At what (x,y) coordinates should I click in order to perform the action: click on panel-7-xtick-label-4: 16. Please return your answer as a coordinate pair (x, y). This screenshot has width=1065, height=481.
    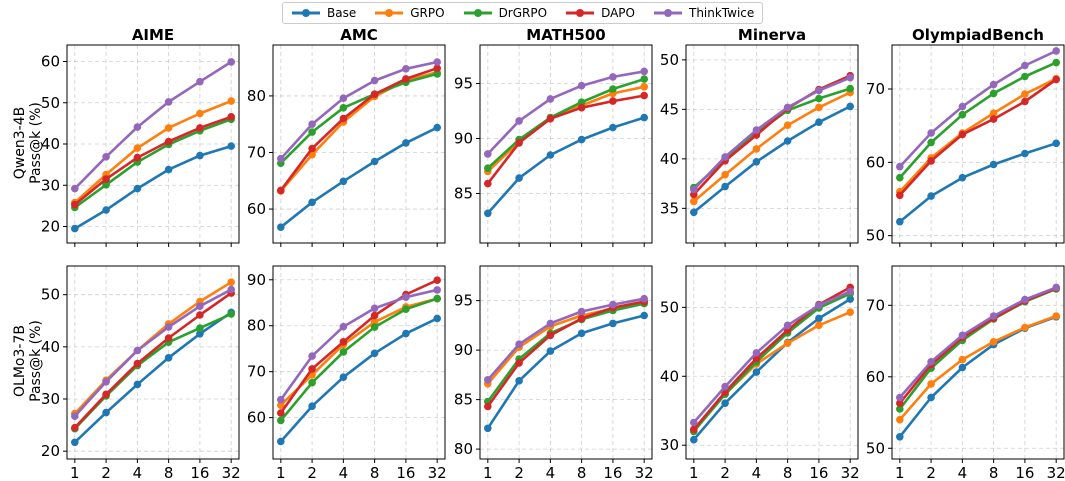
    Looking at the image, I should click on (612, 472).